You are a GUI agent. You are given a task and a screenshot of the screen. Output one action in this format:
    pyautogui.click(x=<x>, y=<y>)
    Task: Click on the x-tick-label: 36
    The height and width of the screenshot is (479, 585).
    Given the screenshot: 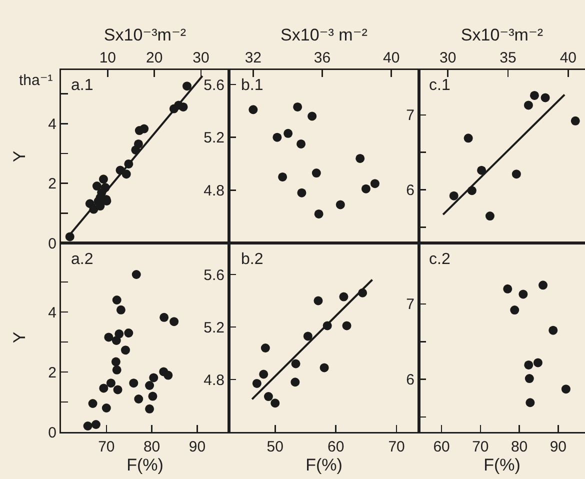 What is the action you would take?
    pyautogui.click(x=322, y=58)
    